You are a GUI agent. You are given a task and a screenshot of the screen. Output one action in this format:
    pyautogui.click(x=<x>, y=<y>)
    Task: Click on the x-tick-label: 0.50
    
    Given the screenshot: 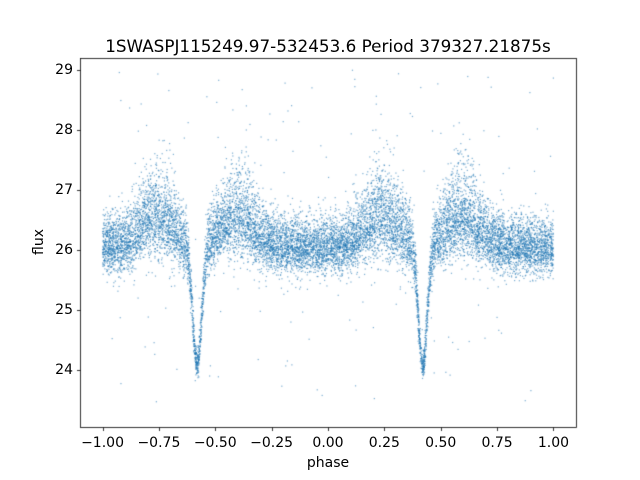 What is the action you would take?
    pyautogui.click(x=441, y=443)
    